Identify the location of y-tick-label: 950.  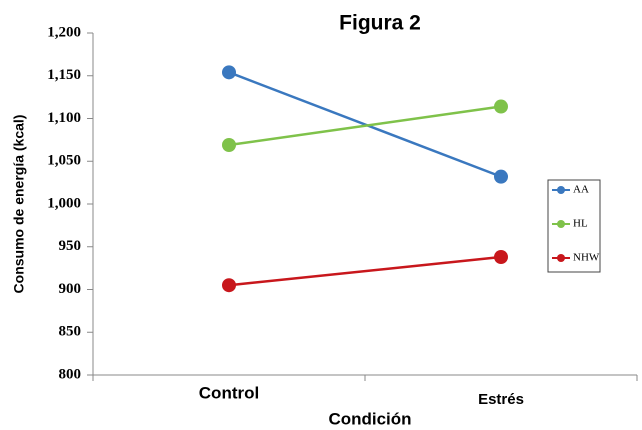
(70, 246).